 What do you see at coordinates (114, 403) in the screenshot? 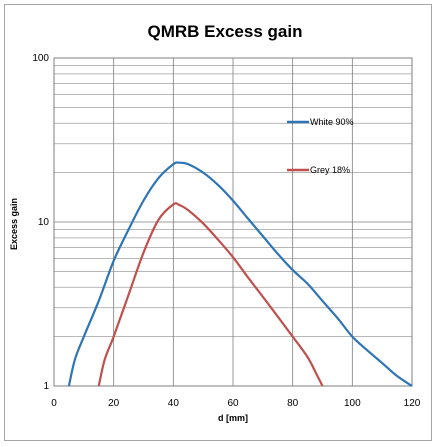
I see `x-tick-label: 20` at bounding box center [114, 403].